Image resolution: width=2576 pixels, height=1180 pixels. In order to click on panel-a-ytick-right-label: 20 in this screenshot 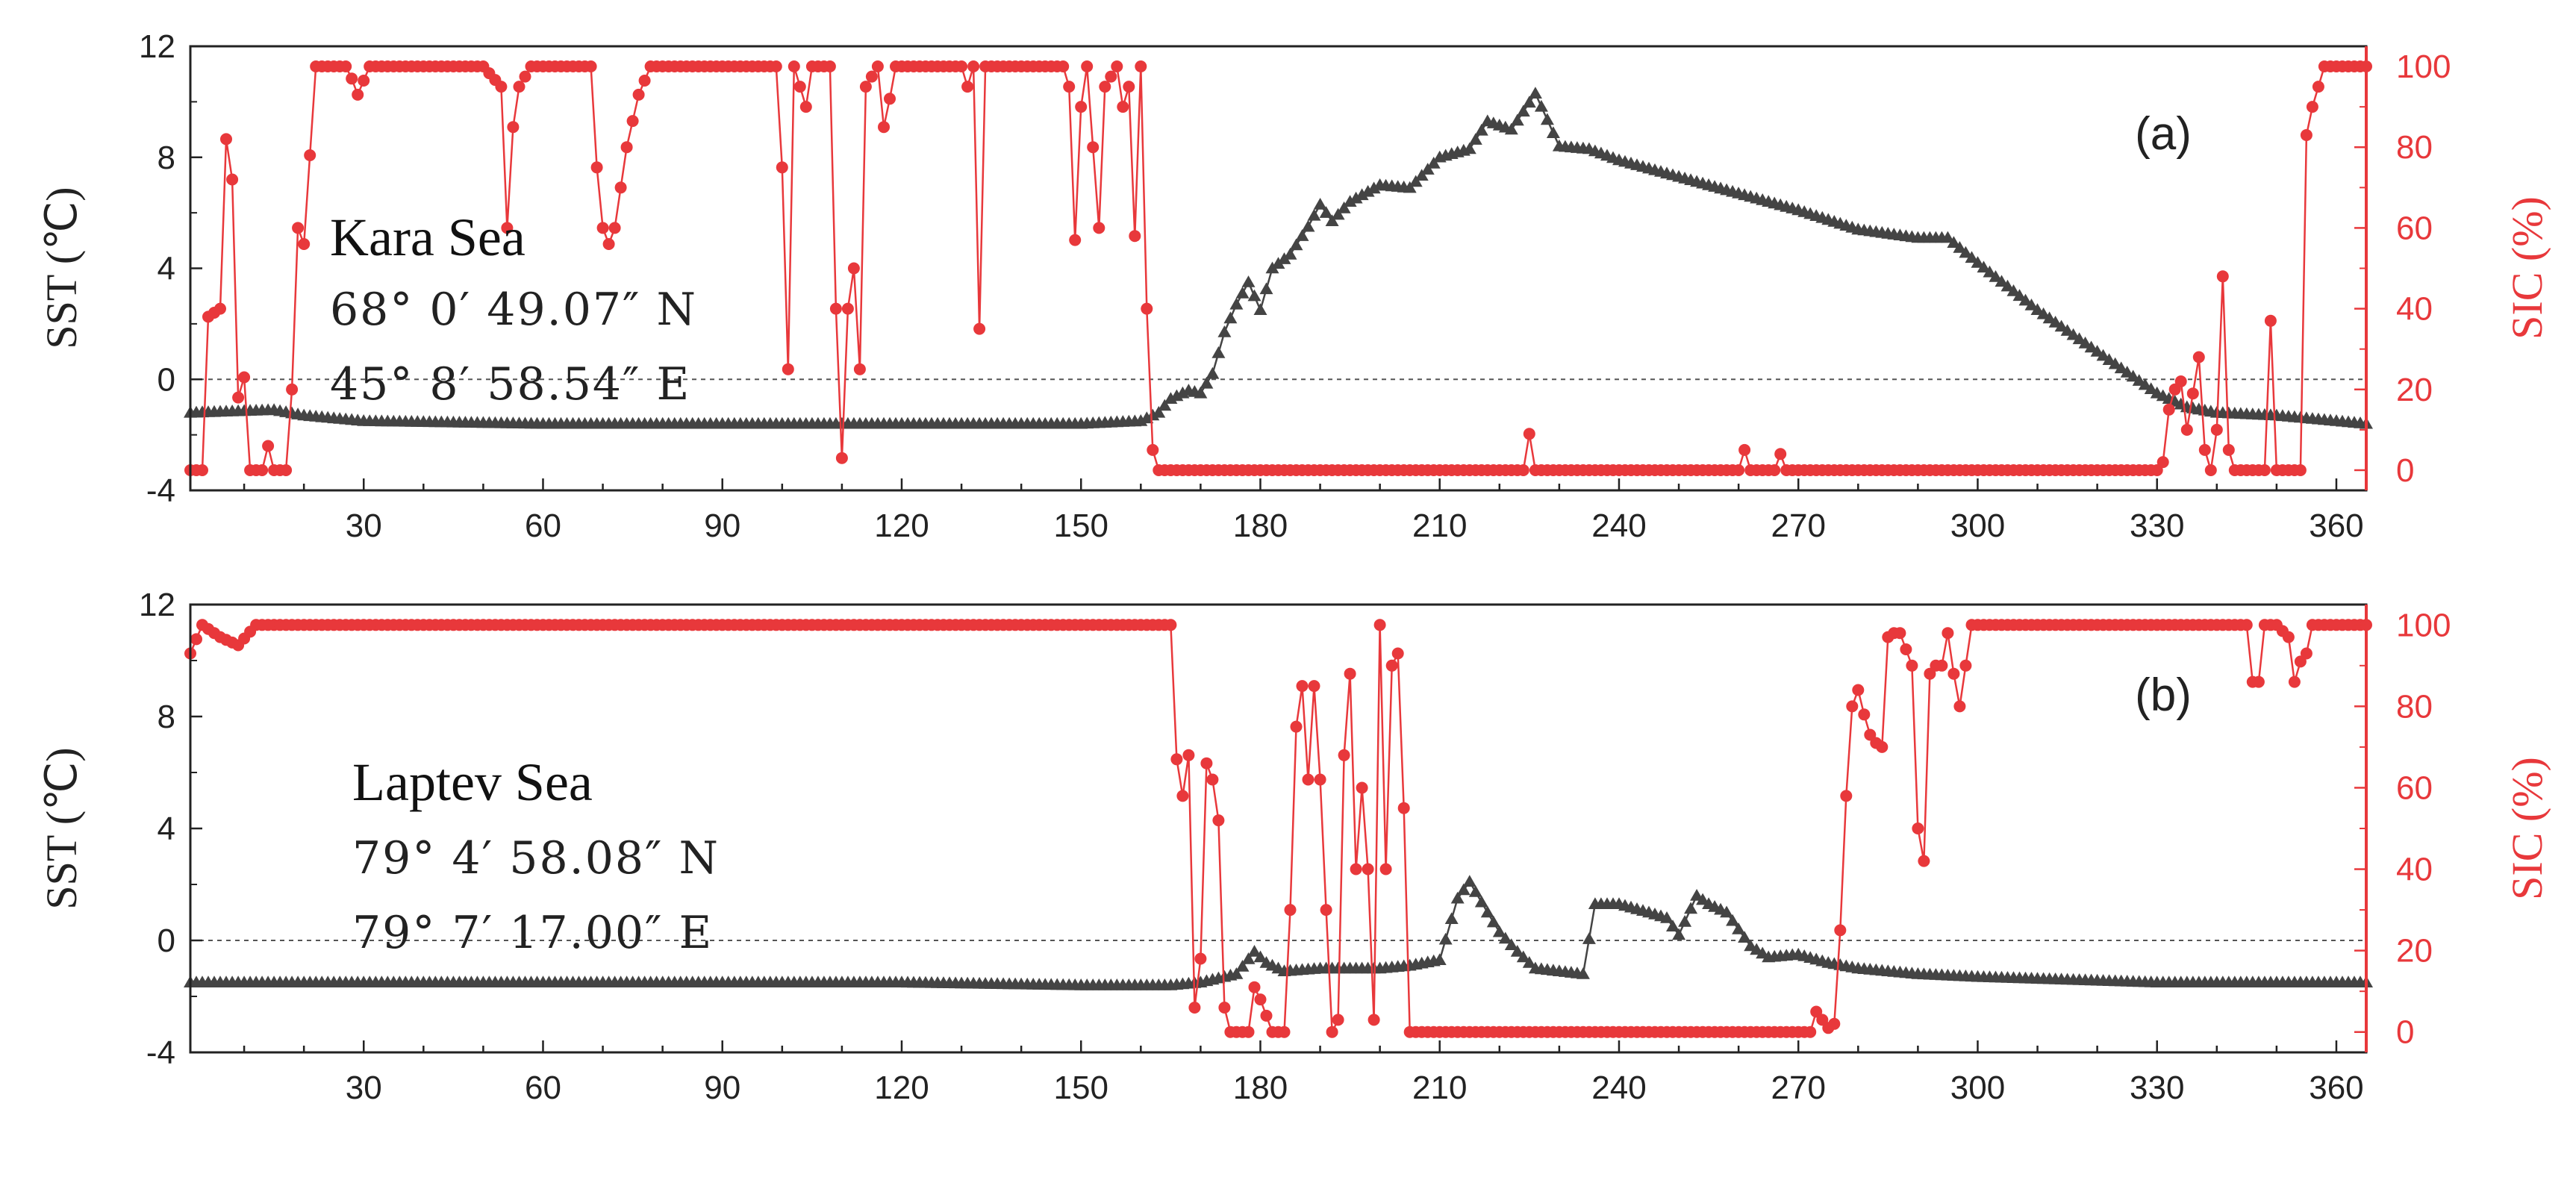, I will do `click(2414, 390)`.